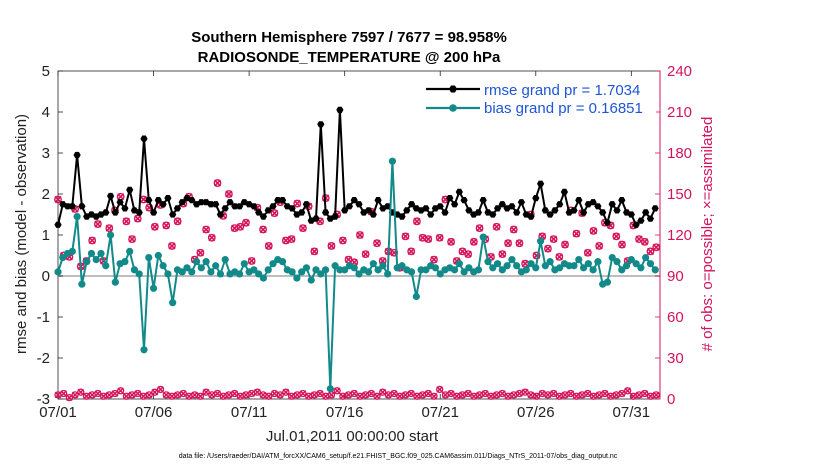 This screenshot has width=830, height=470. Describe the element at coordinates (679, 71) in the screenshot. I see `y-right-tick-label: 240` at that location.